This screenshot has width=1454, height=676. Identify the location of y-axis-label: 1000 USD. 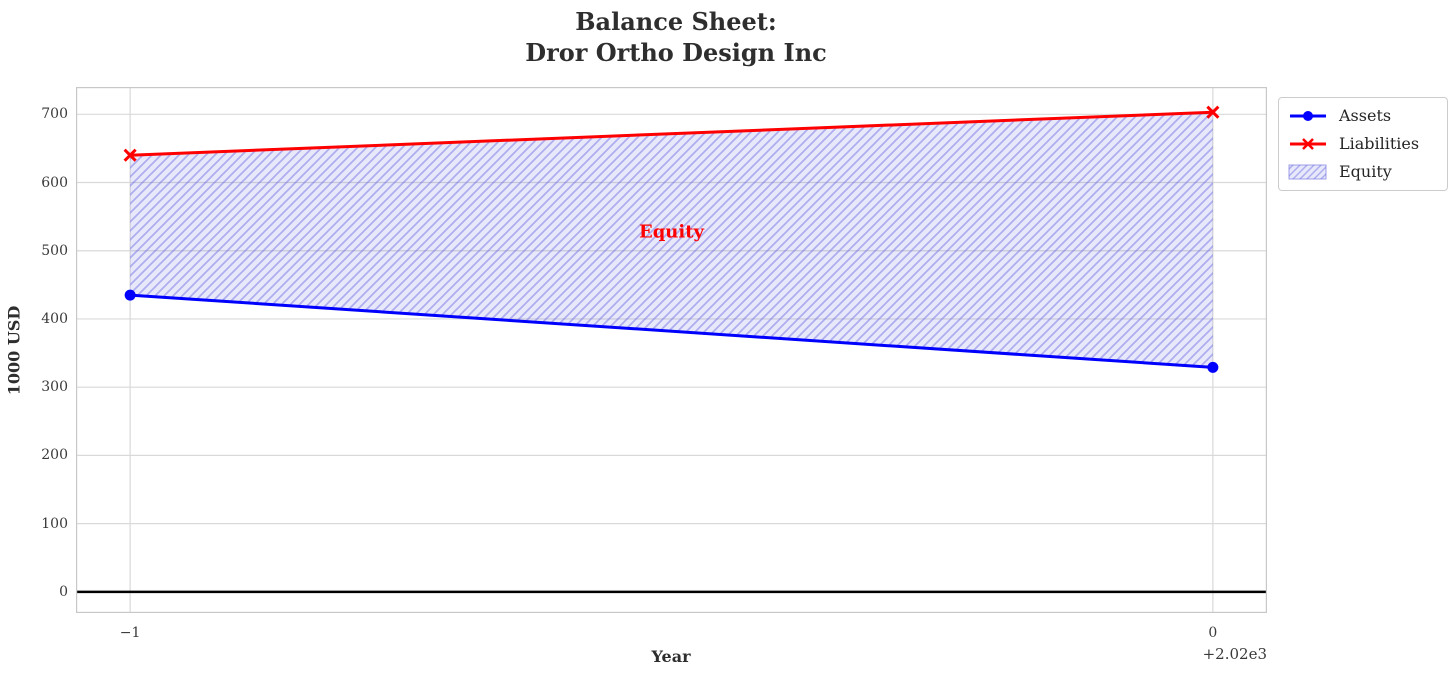
(14, 350).